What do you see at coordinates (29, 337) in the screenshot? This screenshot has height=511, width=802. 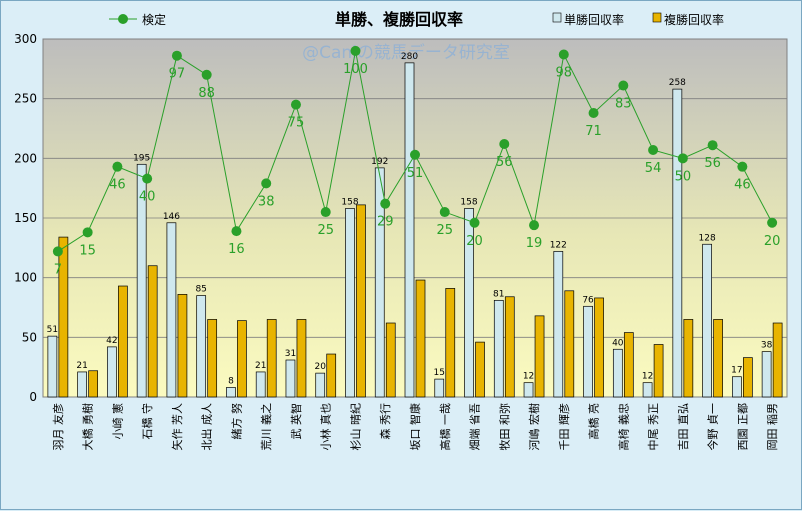 I see `y-tick-label: 50` at bounding box center [29, 337].